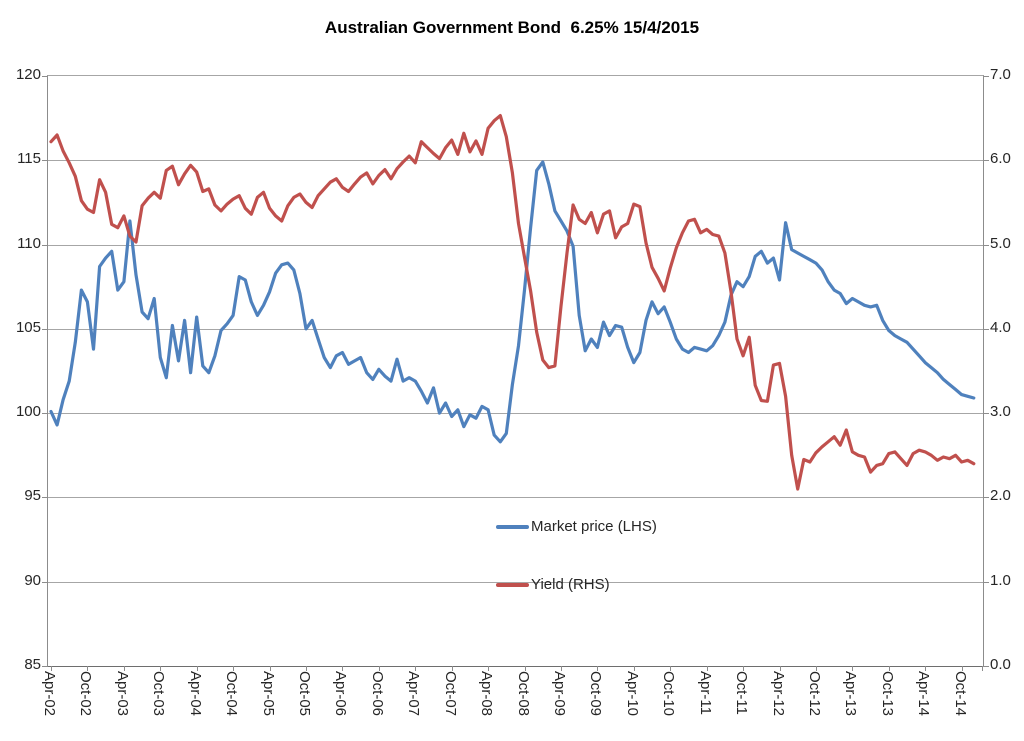  I want to click on x-axis-tick-label: Apr-03, so click(122, 694).